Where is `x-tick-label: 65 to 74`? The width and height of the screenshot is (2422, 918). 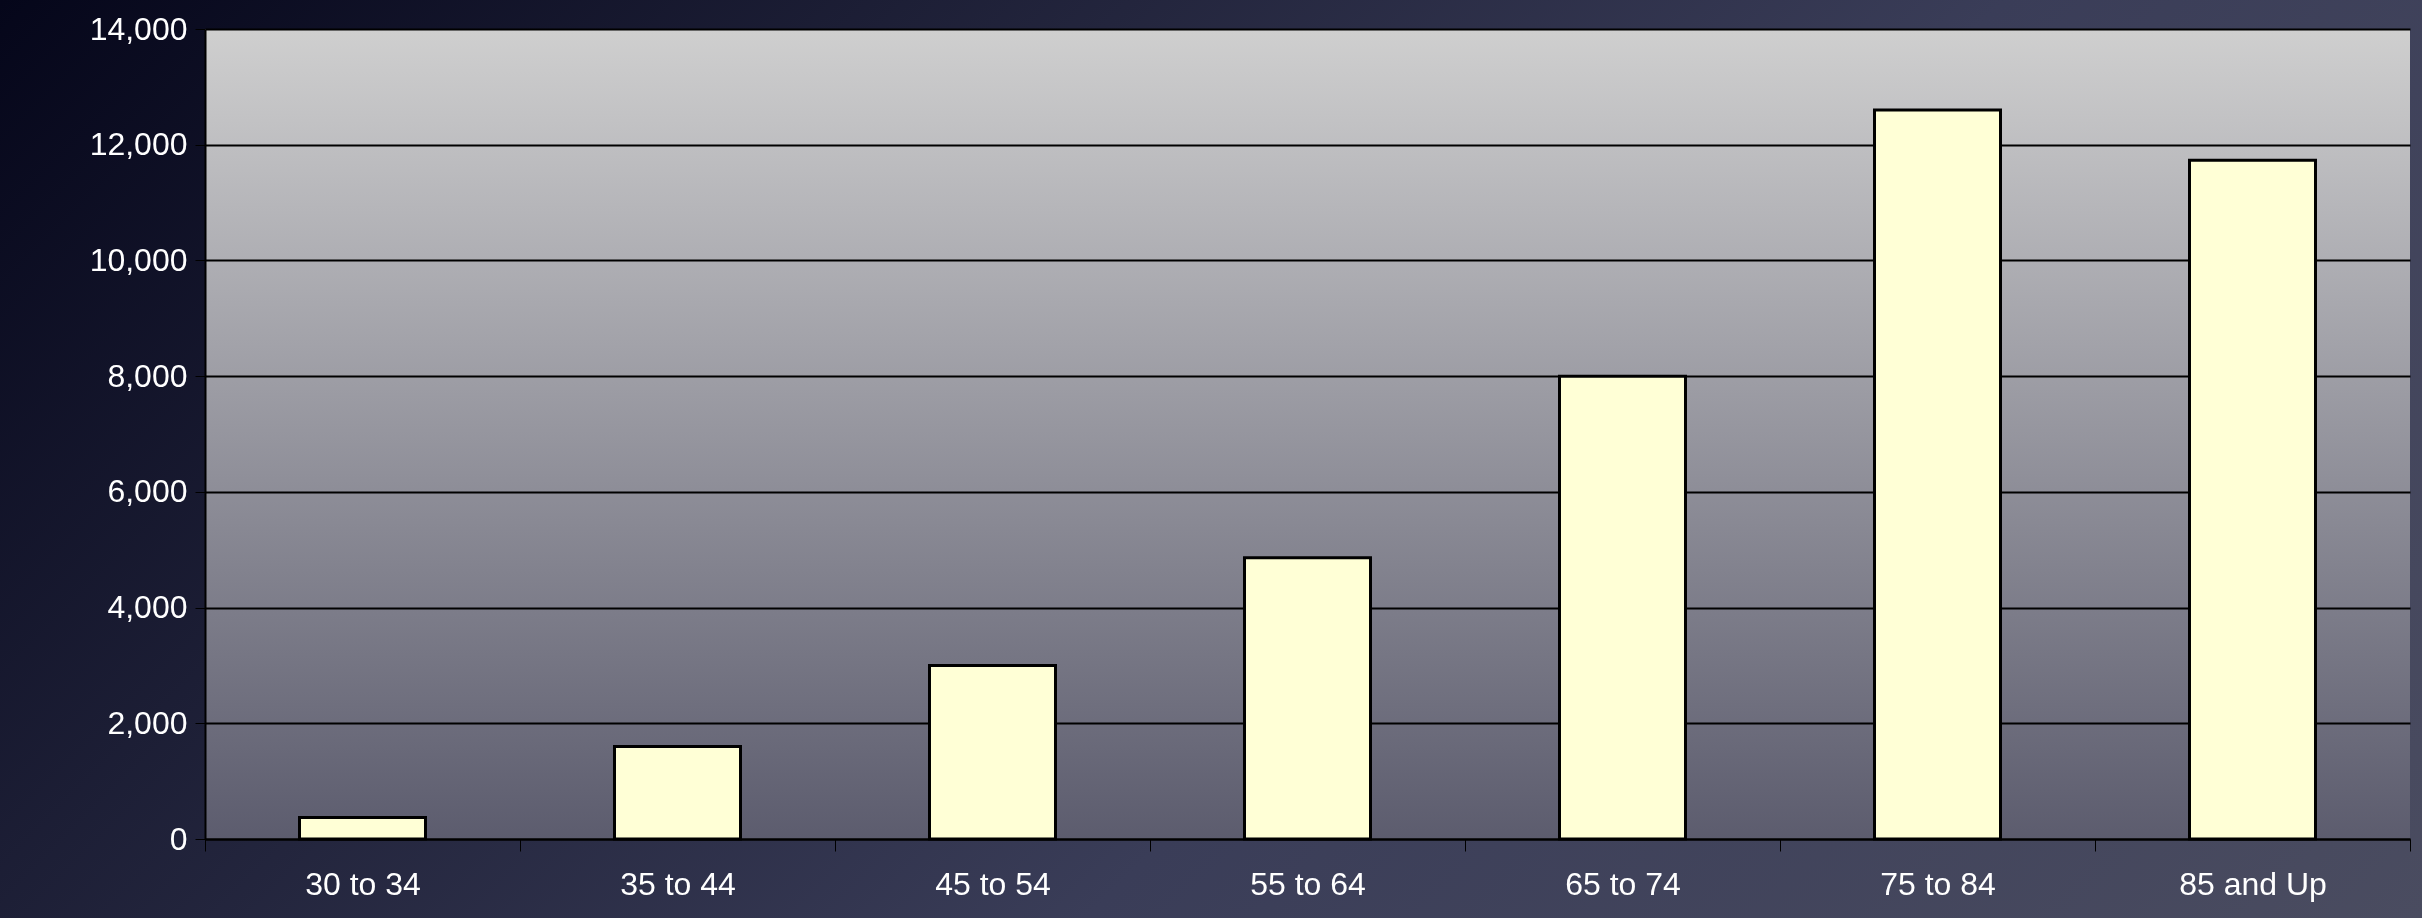 x-tick-label: 65 to 74 is located at coordinates (1623, 883).